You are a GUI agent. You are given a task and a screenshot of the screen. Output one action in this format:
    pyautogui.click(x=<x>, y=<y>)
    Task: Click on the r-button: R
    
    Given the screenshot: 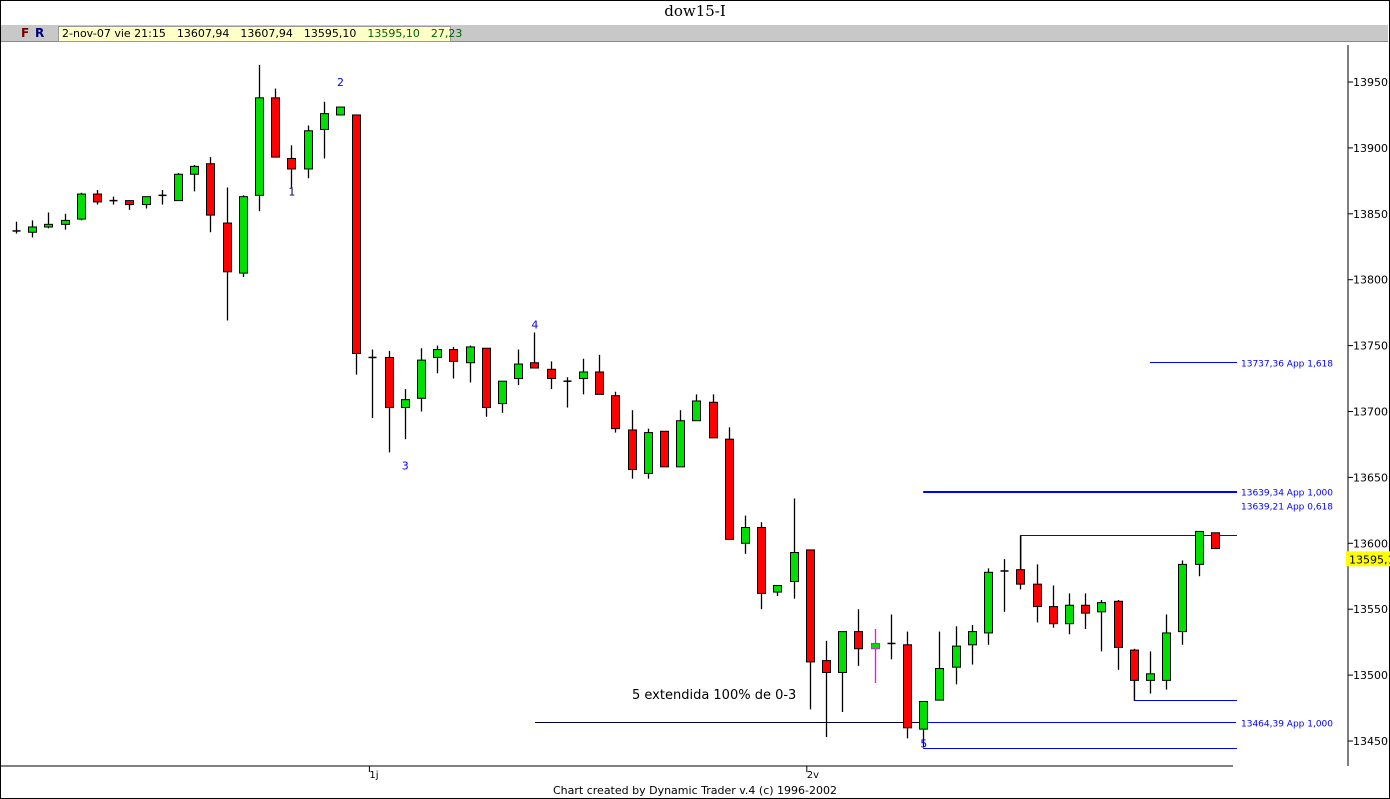 What is the action you would take?
    pyautogui.click(x=40, y=33)
    